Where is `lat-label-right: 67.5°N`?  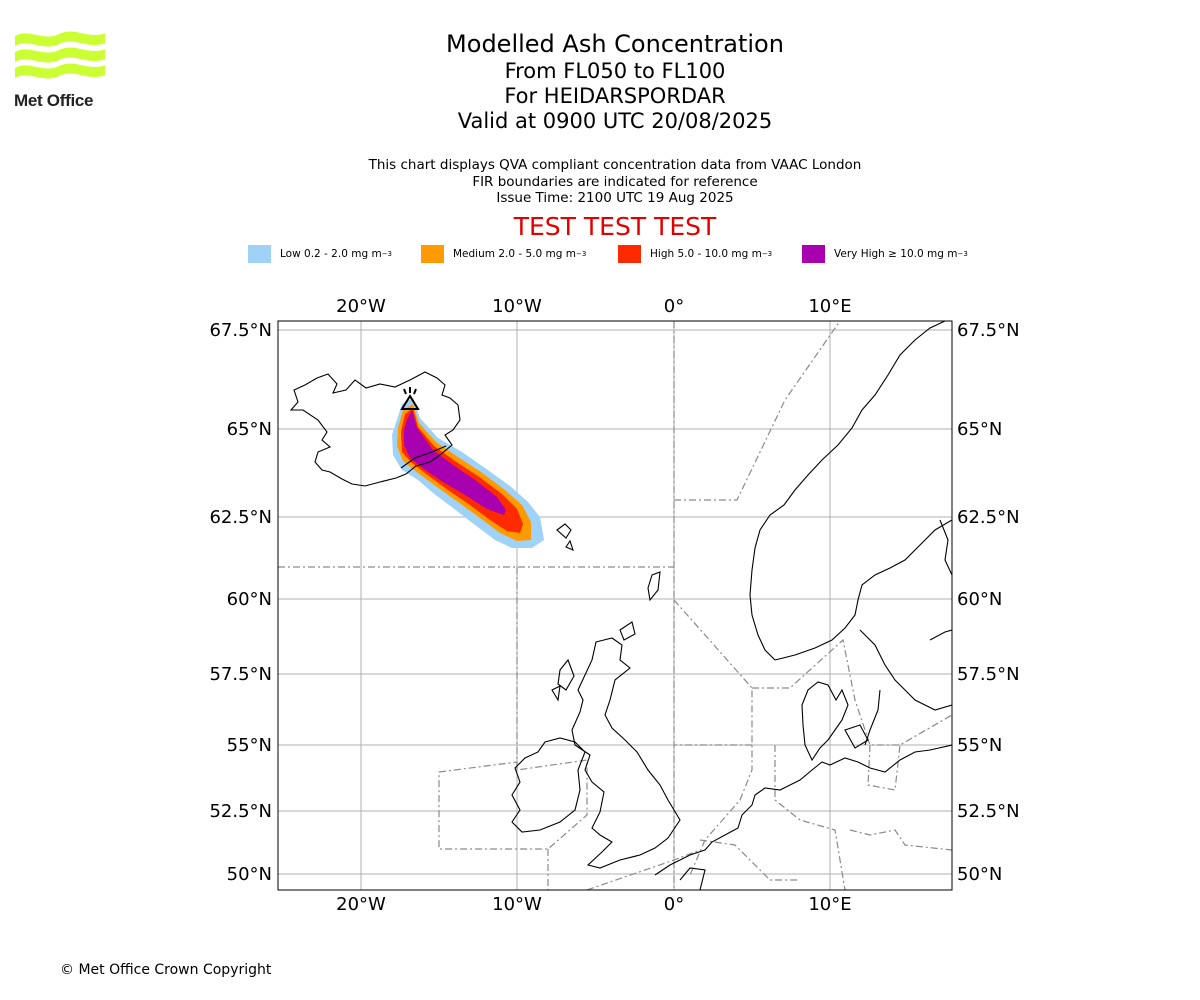 lat-label-right: 67.5°N is located at coordinates (988, 330).